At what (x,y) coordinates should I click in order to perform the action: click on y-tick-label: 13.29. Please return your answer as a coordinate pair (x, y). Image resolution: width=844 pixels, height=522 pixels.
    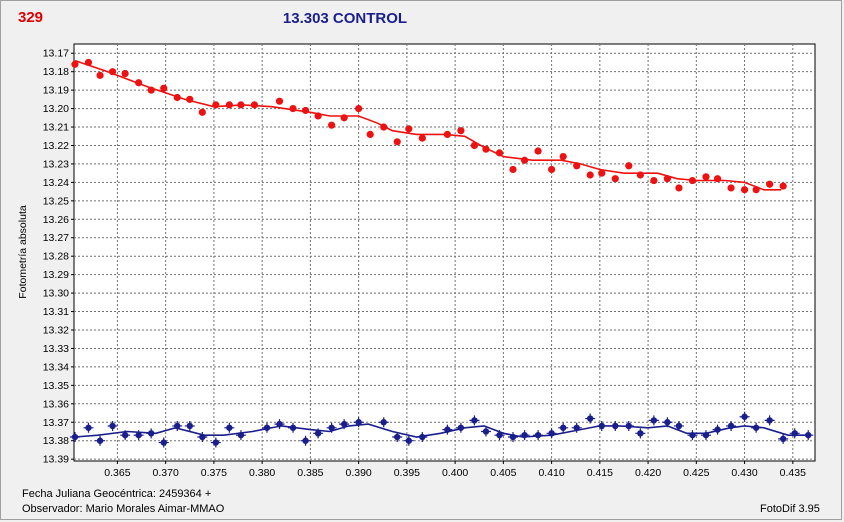
    Looking at the image, I should click on (56, 275).